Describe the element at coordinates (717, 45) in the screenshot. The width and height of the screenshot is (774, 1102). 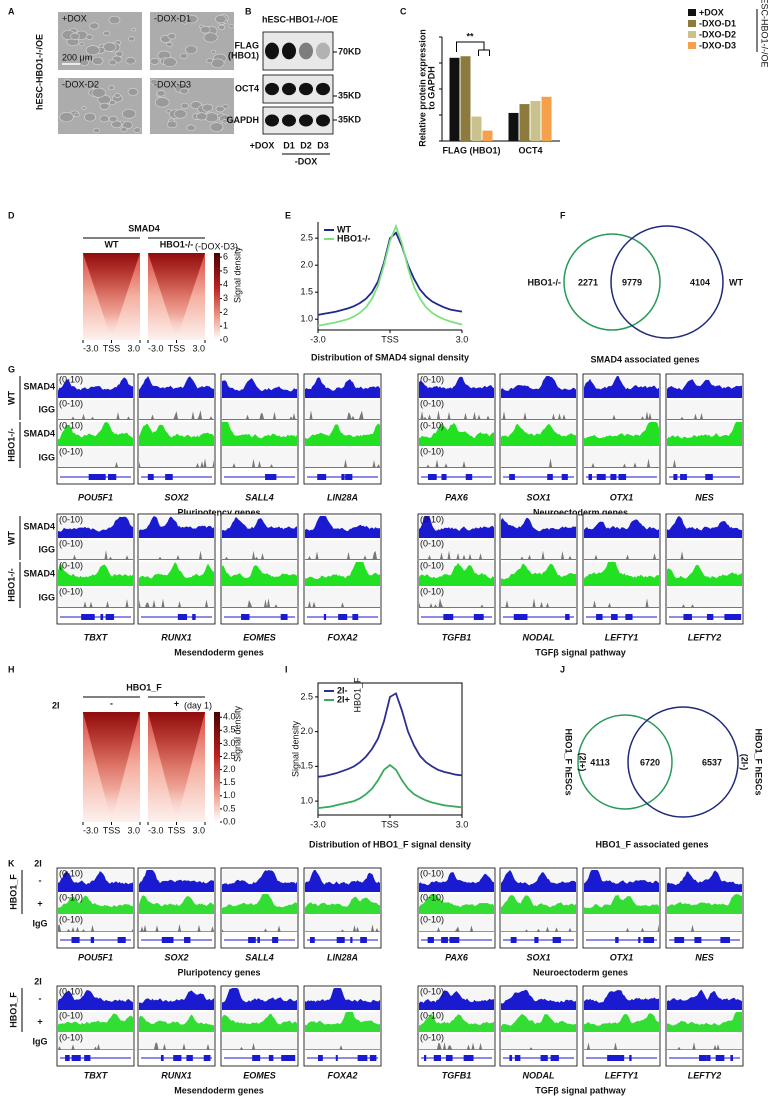
I see `legend-label: -DXO-D3` at that location.